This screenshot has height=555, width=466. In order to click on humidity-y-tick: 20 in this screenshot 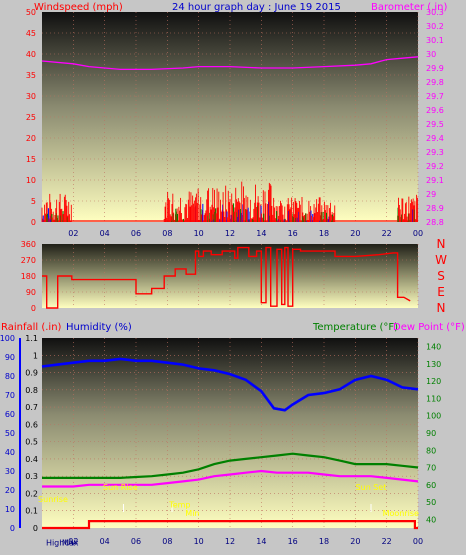, I will do `click(10, 490)`.